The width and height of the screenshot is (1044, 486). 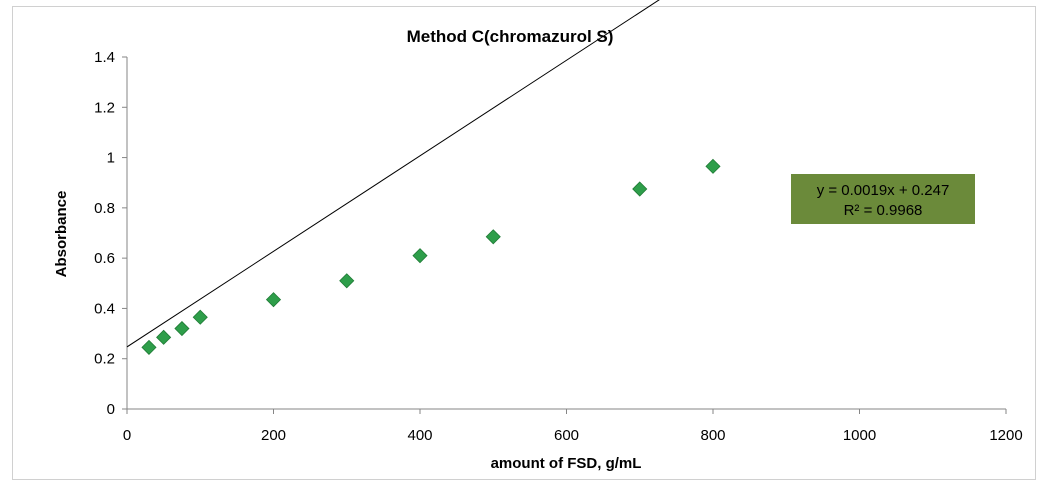 I want to click on y-tick-label: 0.8, so click(x=104, y=208).